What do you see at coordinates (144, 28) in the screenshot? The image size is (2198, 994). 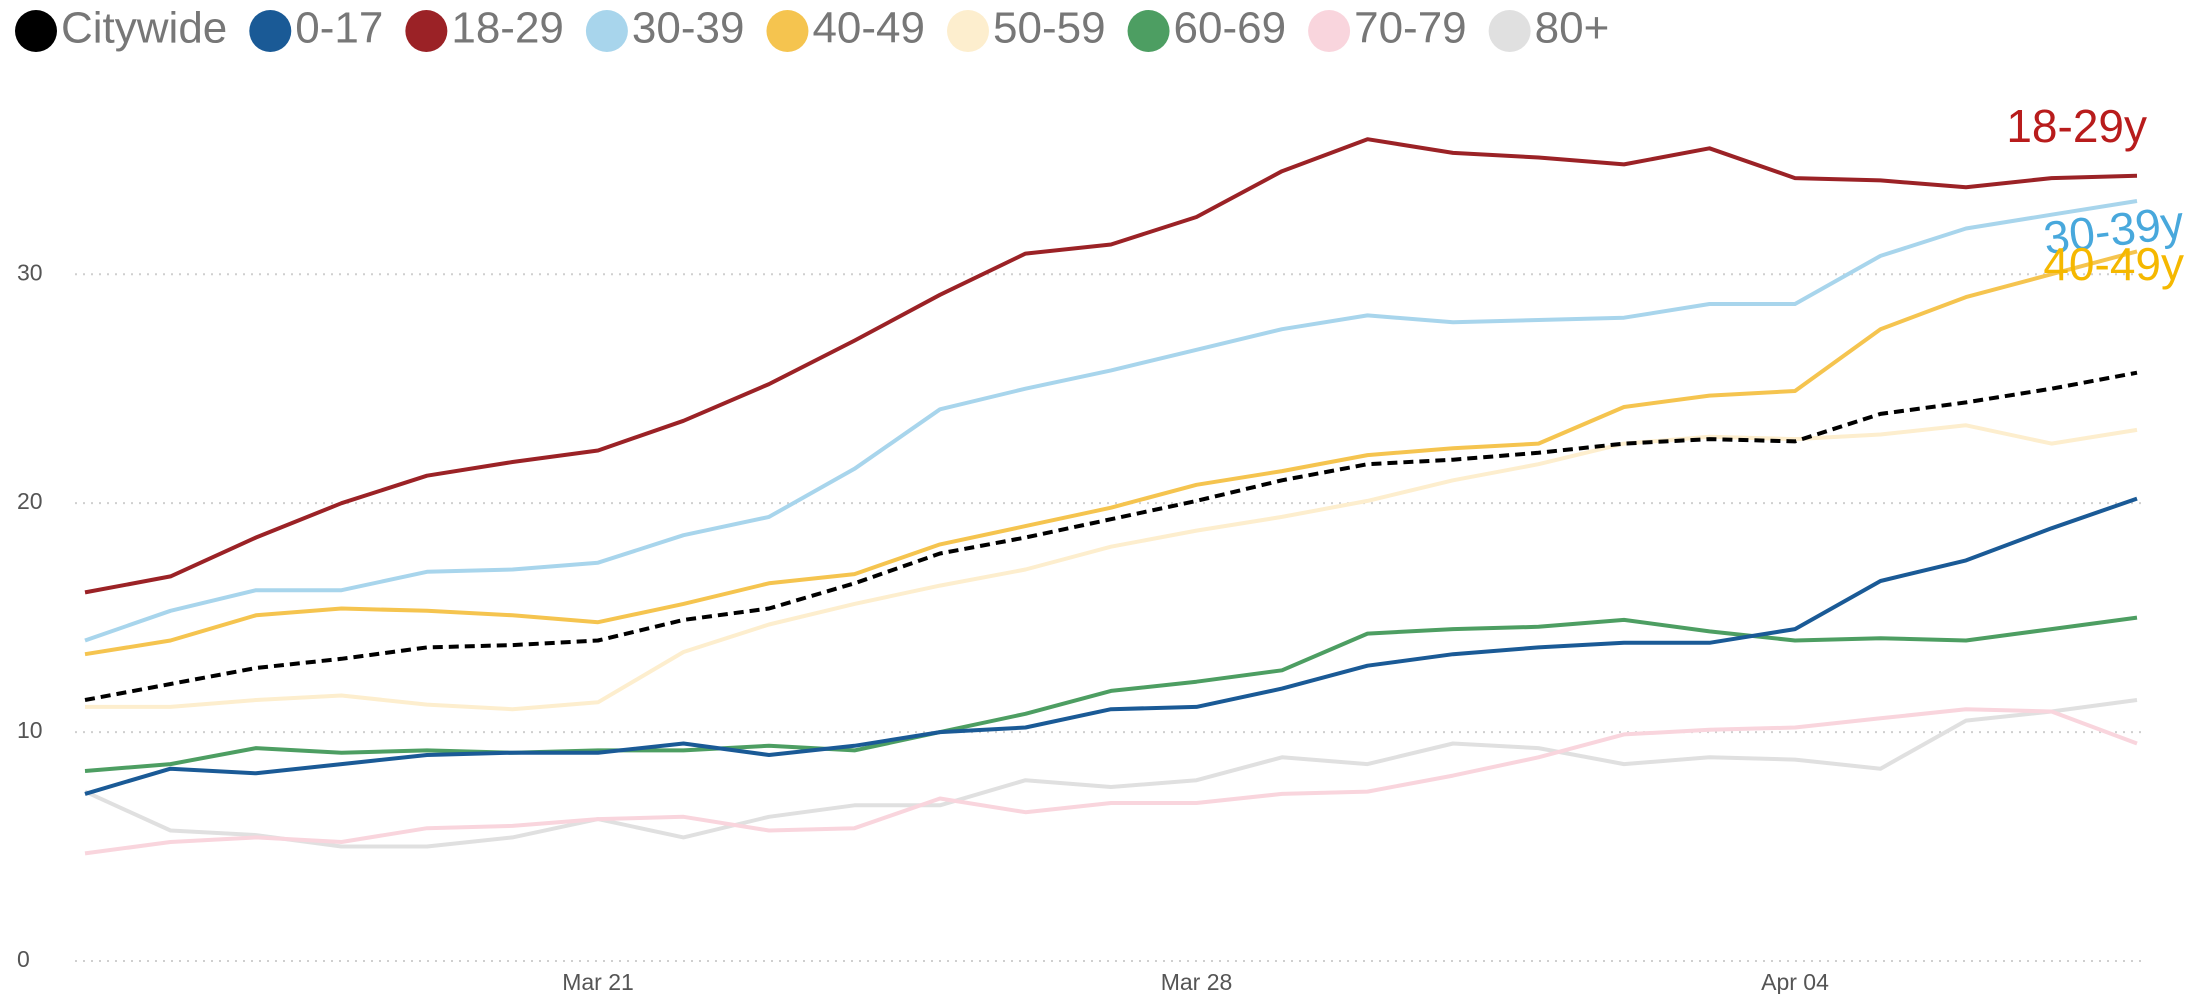 I see `legend-label: Citywide` at bounding box center [144, 28].